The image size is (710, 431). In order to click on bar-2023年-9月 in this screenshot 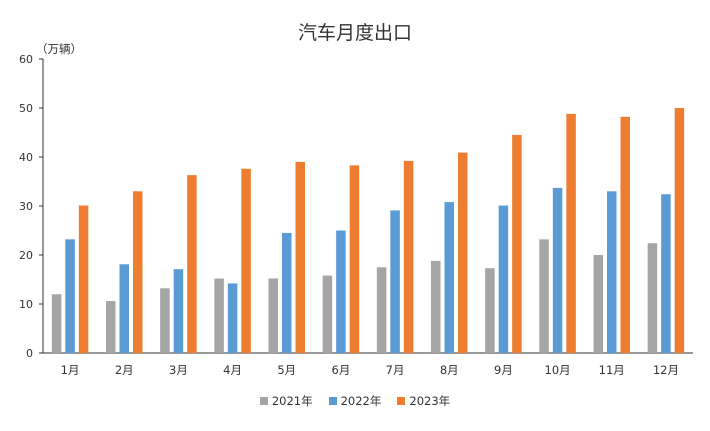, I will do `click(517, 243)`.